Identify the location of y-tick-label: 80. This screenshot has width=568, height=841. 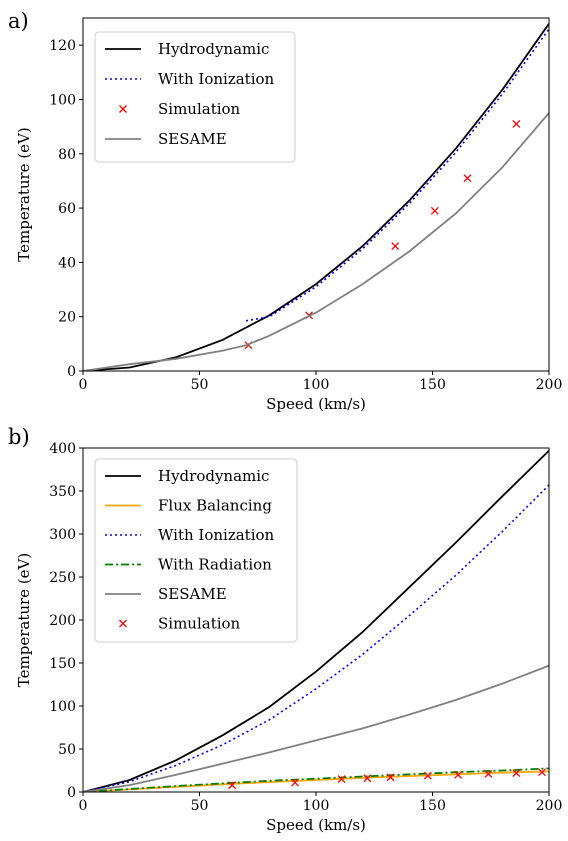
(67, 155).